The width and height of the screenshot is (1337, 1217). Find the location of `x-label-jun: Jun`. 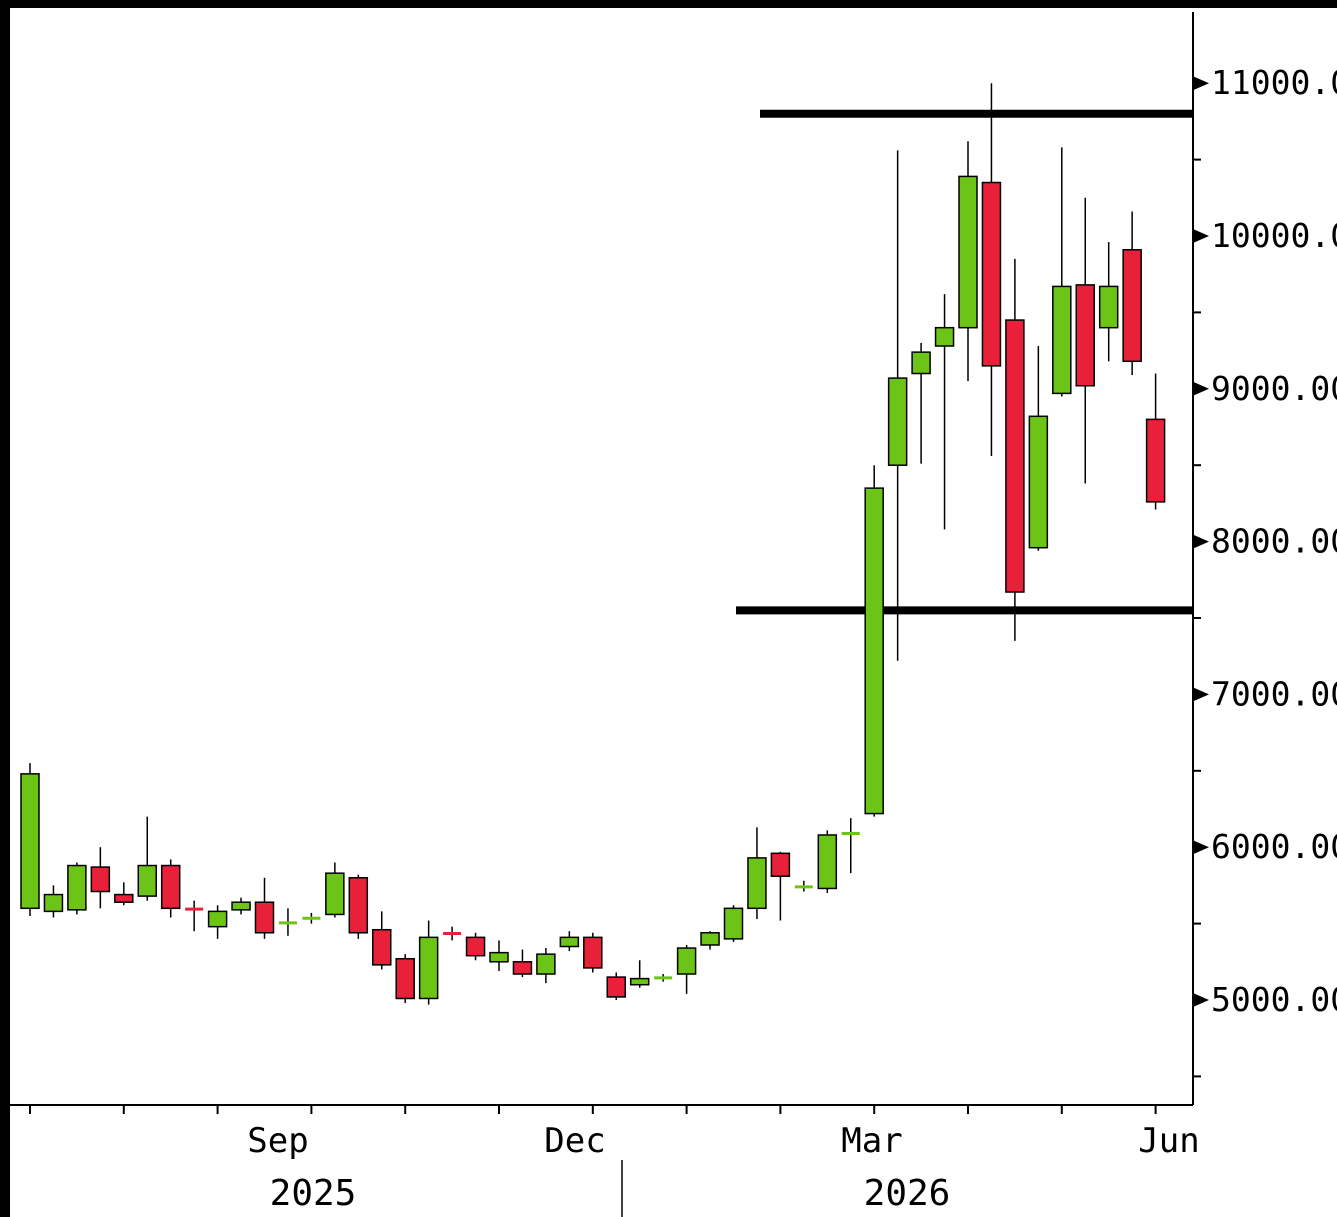

x-label-jun: Jun is located at coordinates (1168, 1141).